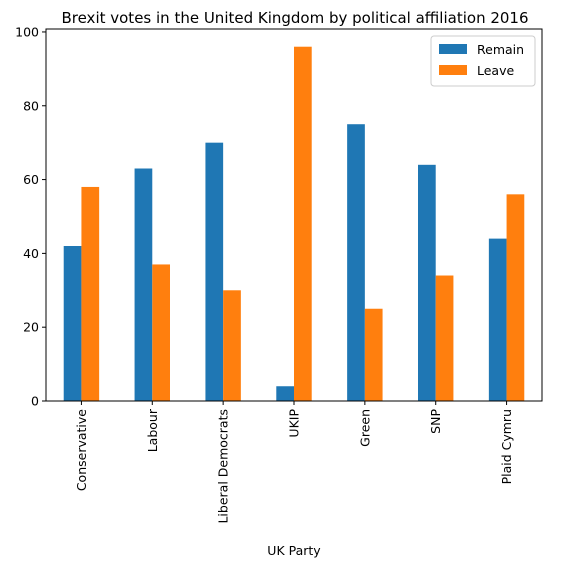 This screenshot has width=562, height=568. Describe the element at coordinates (495, 70) in the screenshot. I see `legend-label-leave: Leave` at that location.